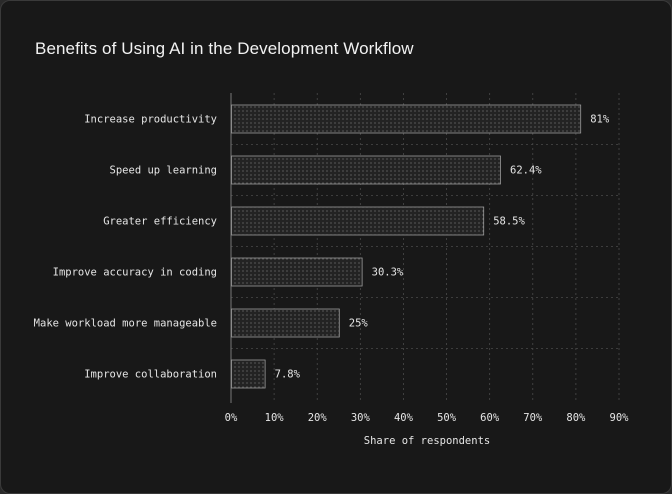 This screenshot has width=672, height=494. What do you see at coordinates (576, 418) in the screenshot?
I see `x-tick-label: 80%` at bounding box center [576, 418].